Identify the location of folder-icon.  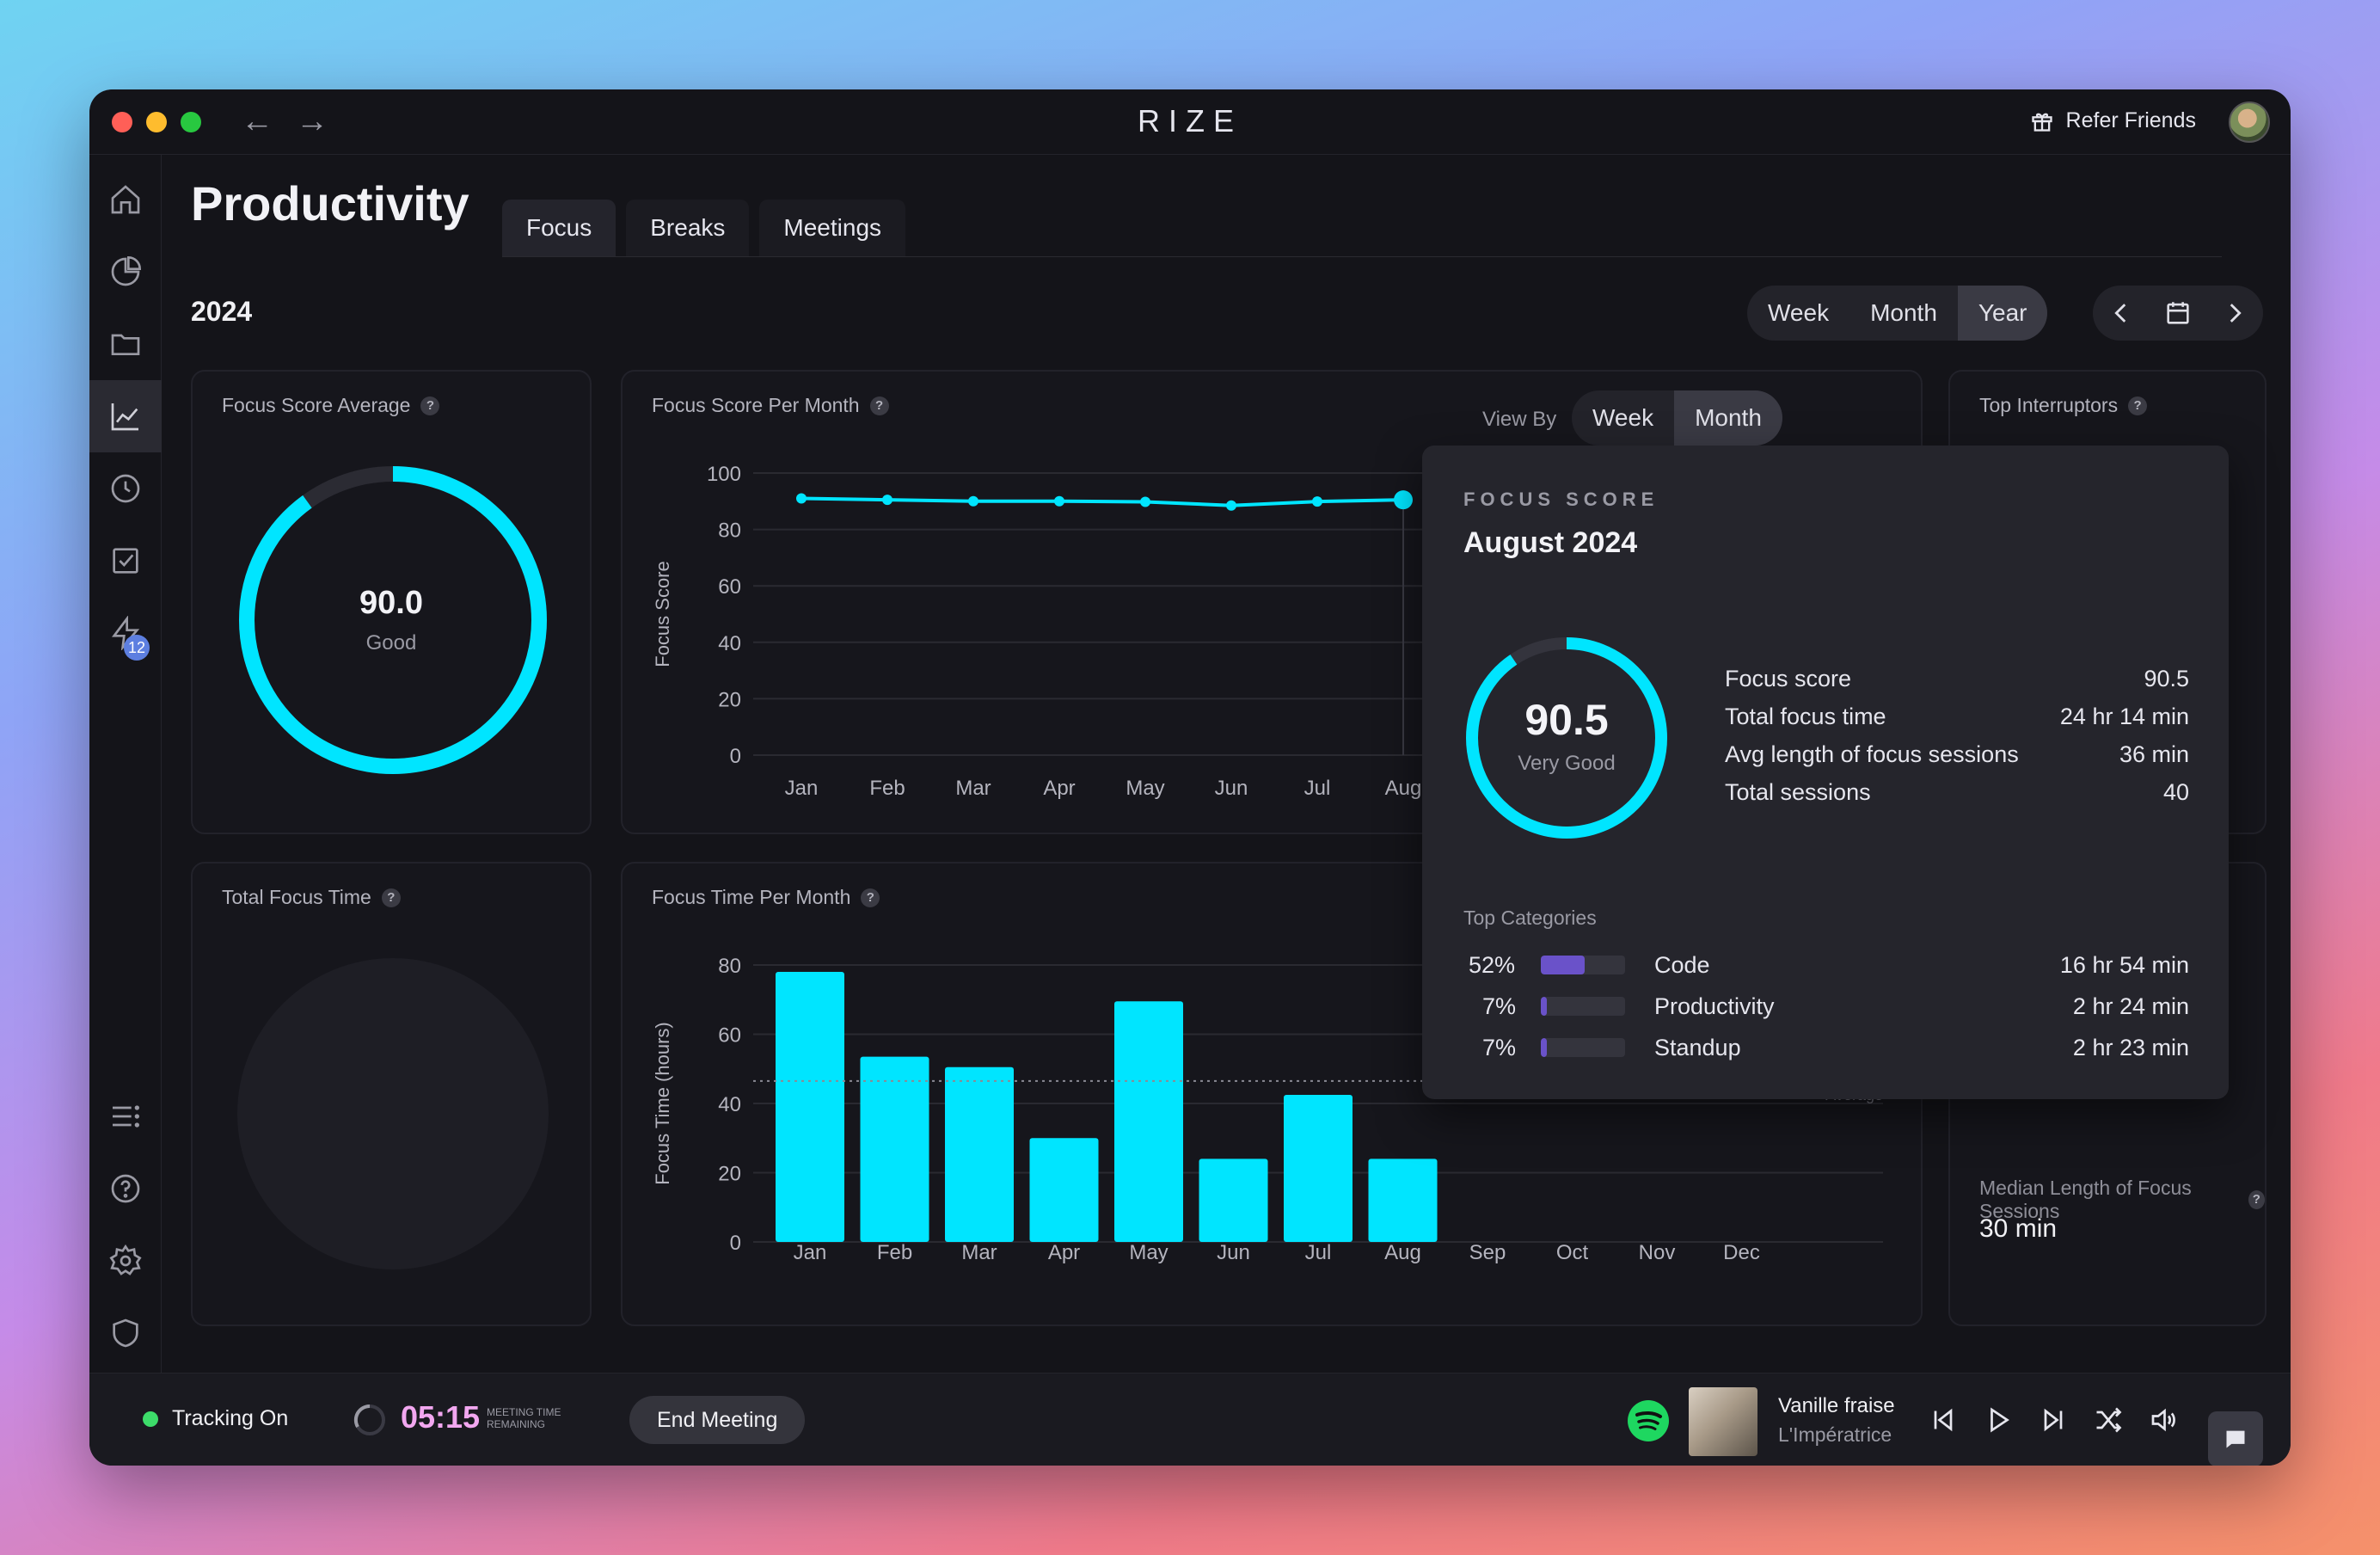
(125, 345).